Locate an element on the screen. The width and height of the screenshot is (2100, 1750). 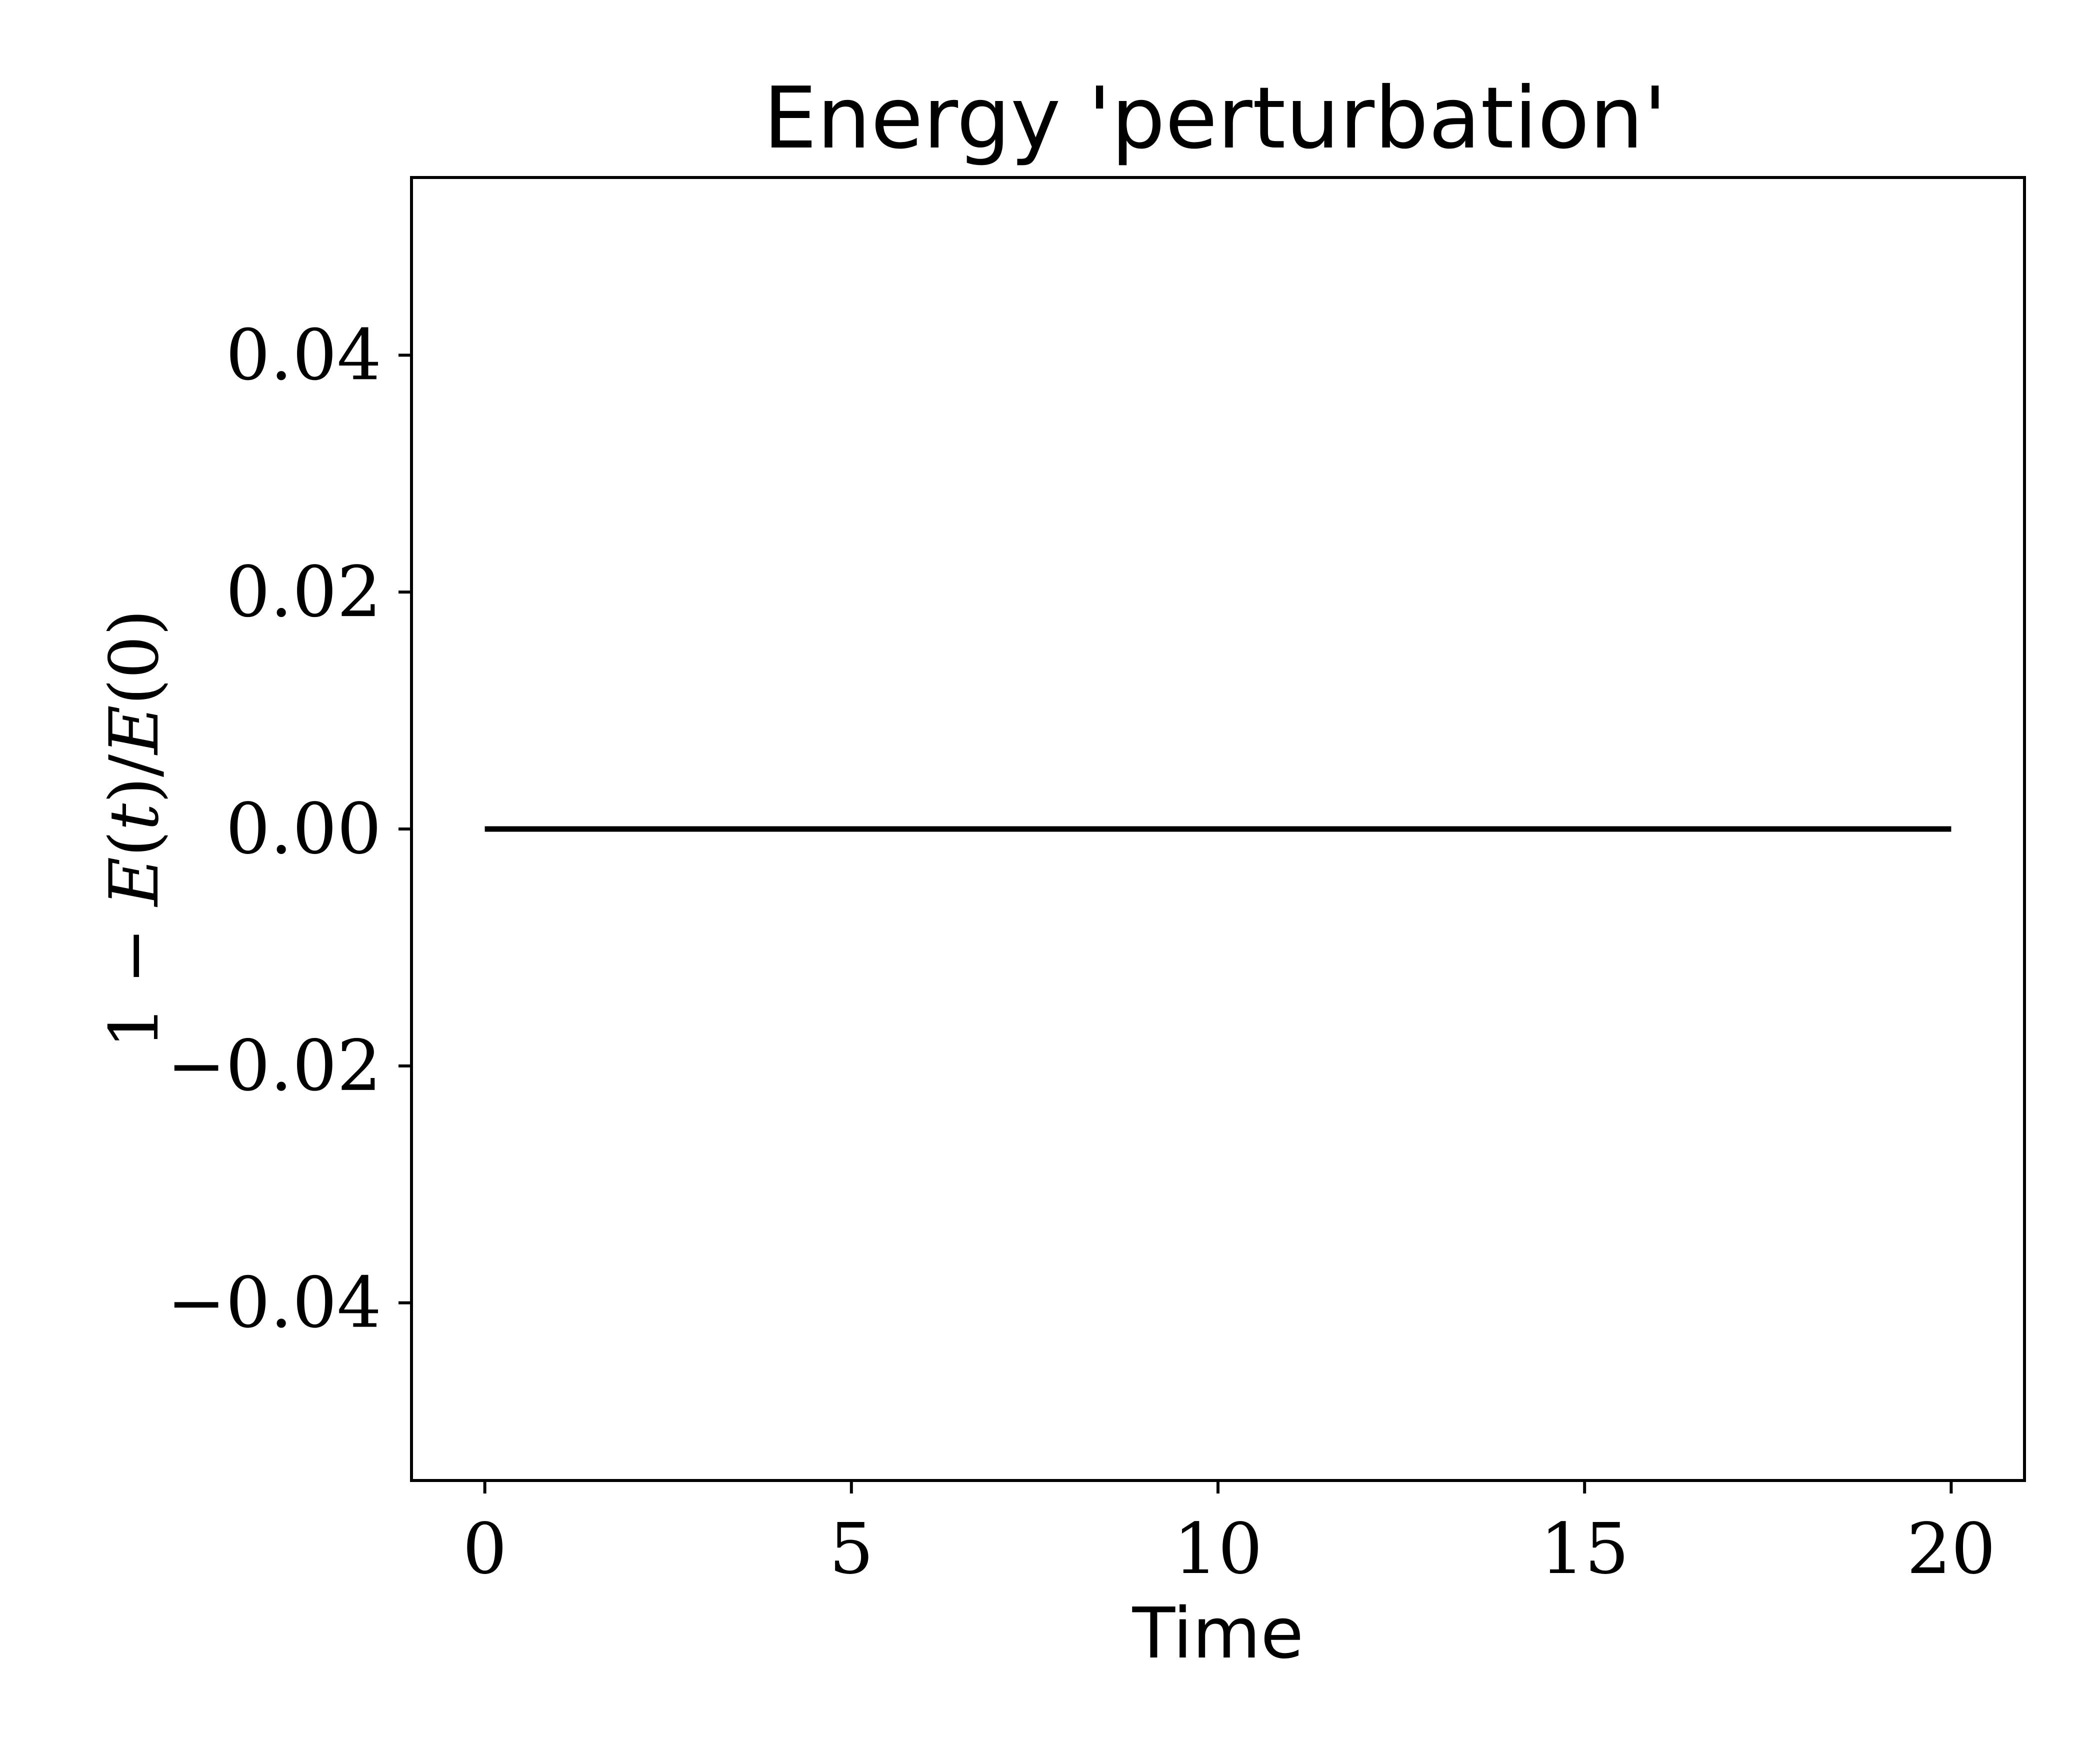
x-tick-label: 10 is located at coordinates (1218, 1549).